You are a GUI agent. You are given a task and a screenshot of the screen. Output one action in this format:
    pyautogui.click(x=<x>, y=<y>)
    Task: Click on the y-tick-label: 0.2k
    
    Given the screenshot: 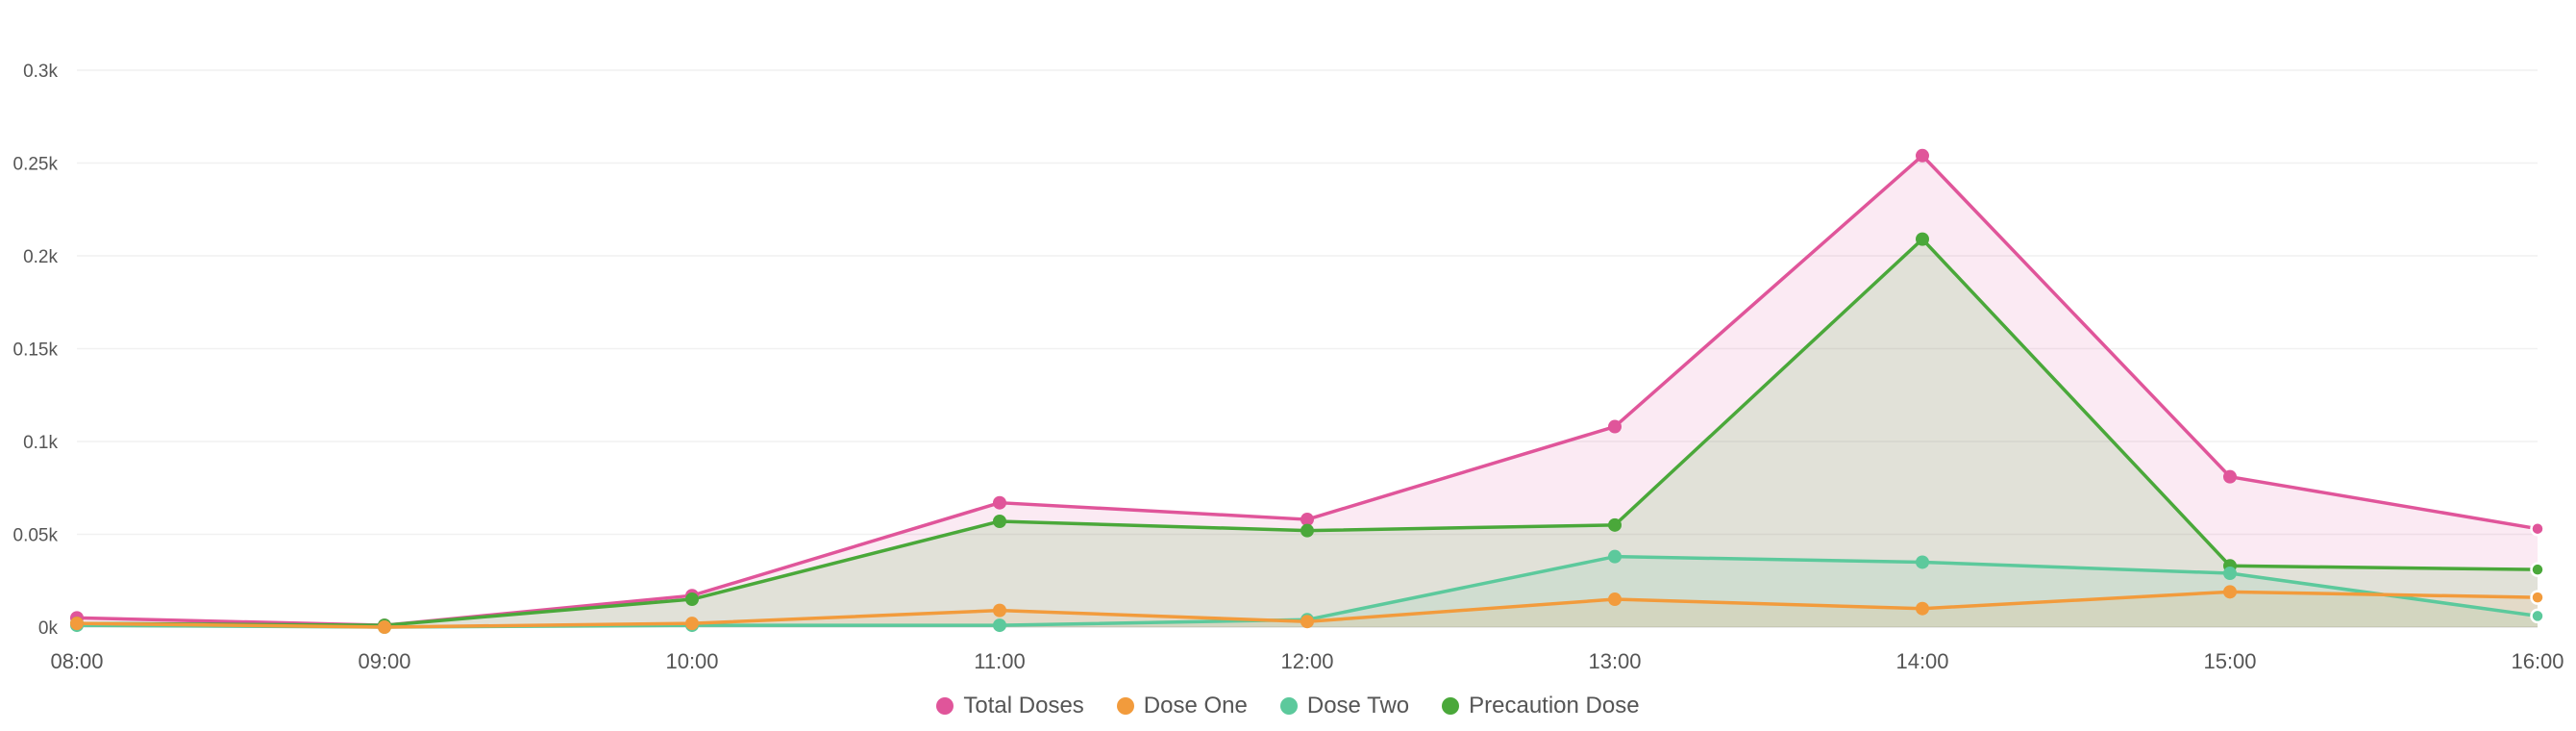 What is the action you would take?
    pyautogui.click(x=40, y=257)
    